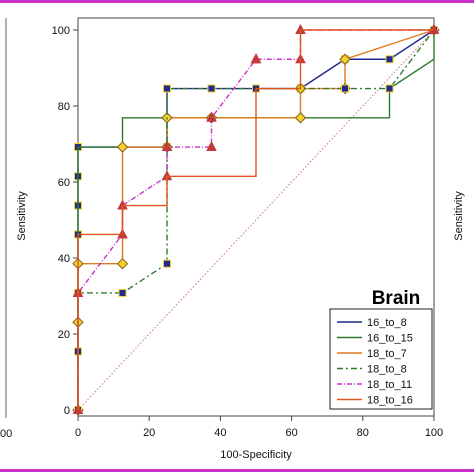 The image size is (474, 474). Describe the element at coordinates (256, 455) in the screenshot. I see `x-axis-title: 100-Specificity` at that location.